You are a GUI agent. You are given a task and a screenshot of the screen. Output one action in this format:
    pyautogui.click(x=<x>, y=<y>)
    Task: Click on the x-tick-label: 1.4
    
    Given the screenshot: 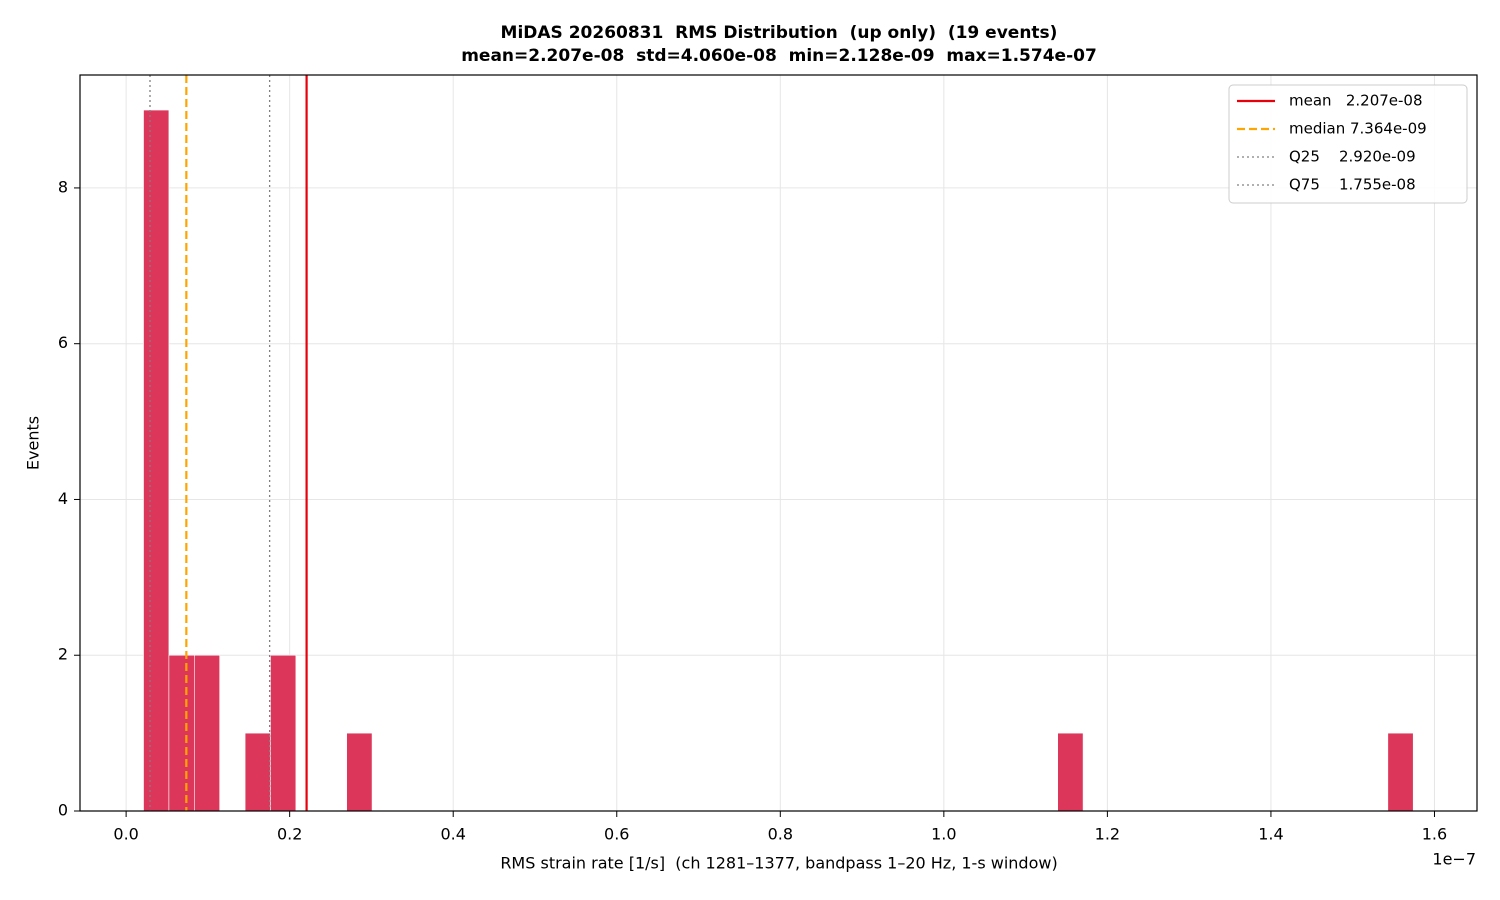 What is the action you would take?
    pyautogui.click(x=1270, y=834)
    